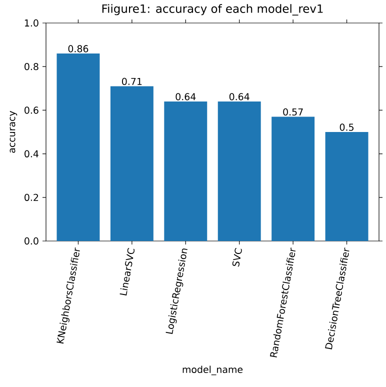 This screenshot has height=387, width=386. Describe the element at coordinates (212, 10) in the screenshot. I see `chart-title: Fiigure1: accuracy of each model_rev1` at that location.